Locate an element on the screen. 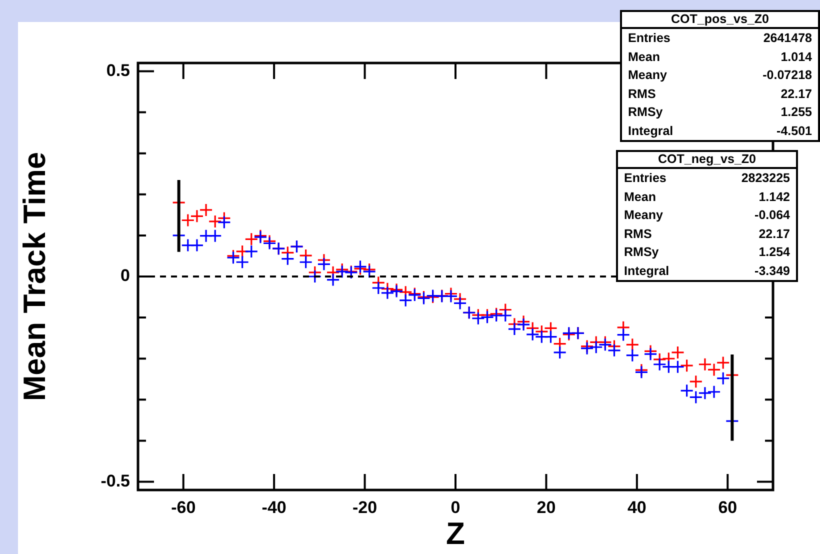 This screenshot has width=820, height=554. x-tick-label: 40 is located at coordinates (636, 507).